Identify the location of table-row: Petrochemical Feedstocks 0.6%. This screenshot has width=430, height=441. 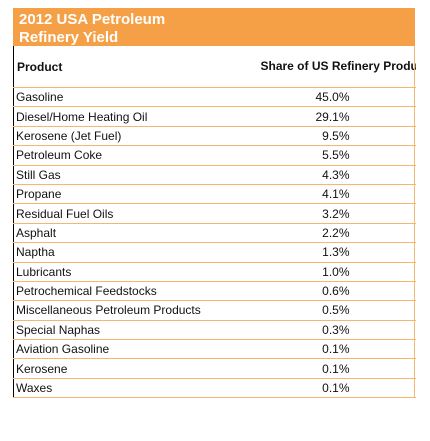
(214, 291).